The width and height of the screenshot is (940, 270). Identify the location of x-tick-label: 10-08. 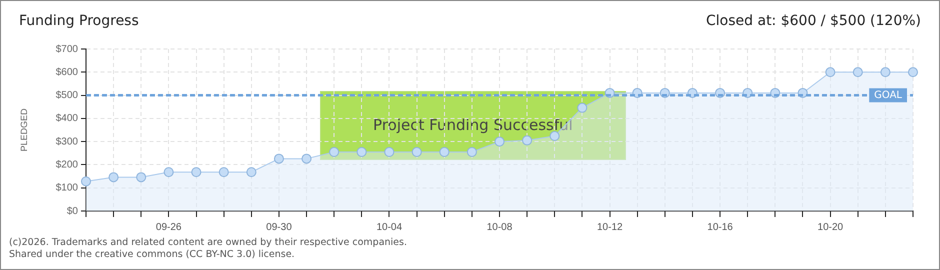
(499, 227).